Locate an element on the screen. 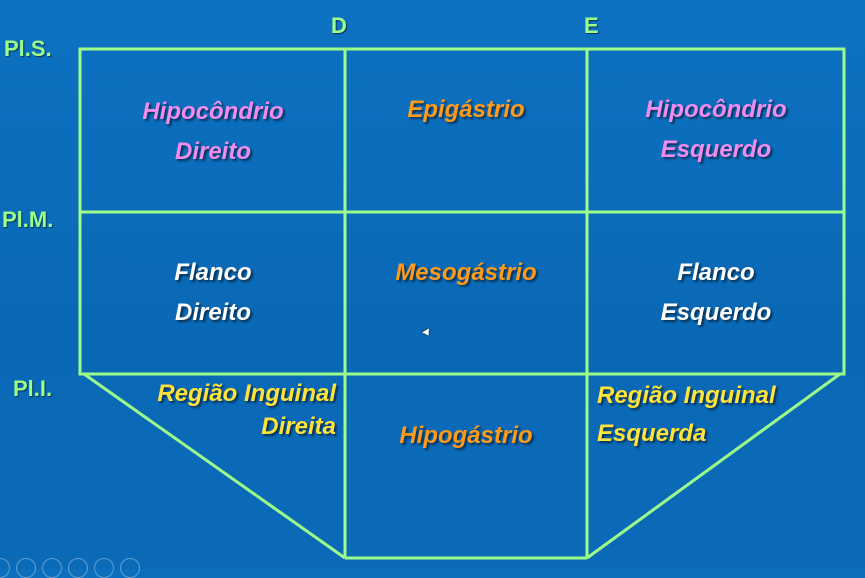 This screenshot has height=578, width=865. grid-line-left-inguinal-diagonal is located at coordinates (713, 466).